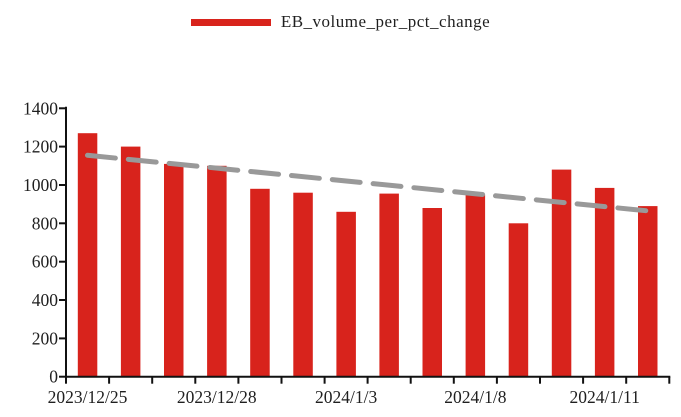 Image resolution: width=681 pixels, height=417 pixels. What do you see at coordinates (475, 397) in the screenshot?
I see `x-tick-label: 2024/1/8` at bounding box center [475, 397].